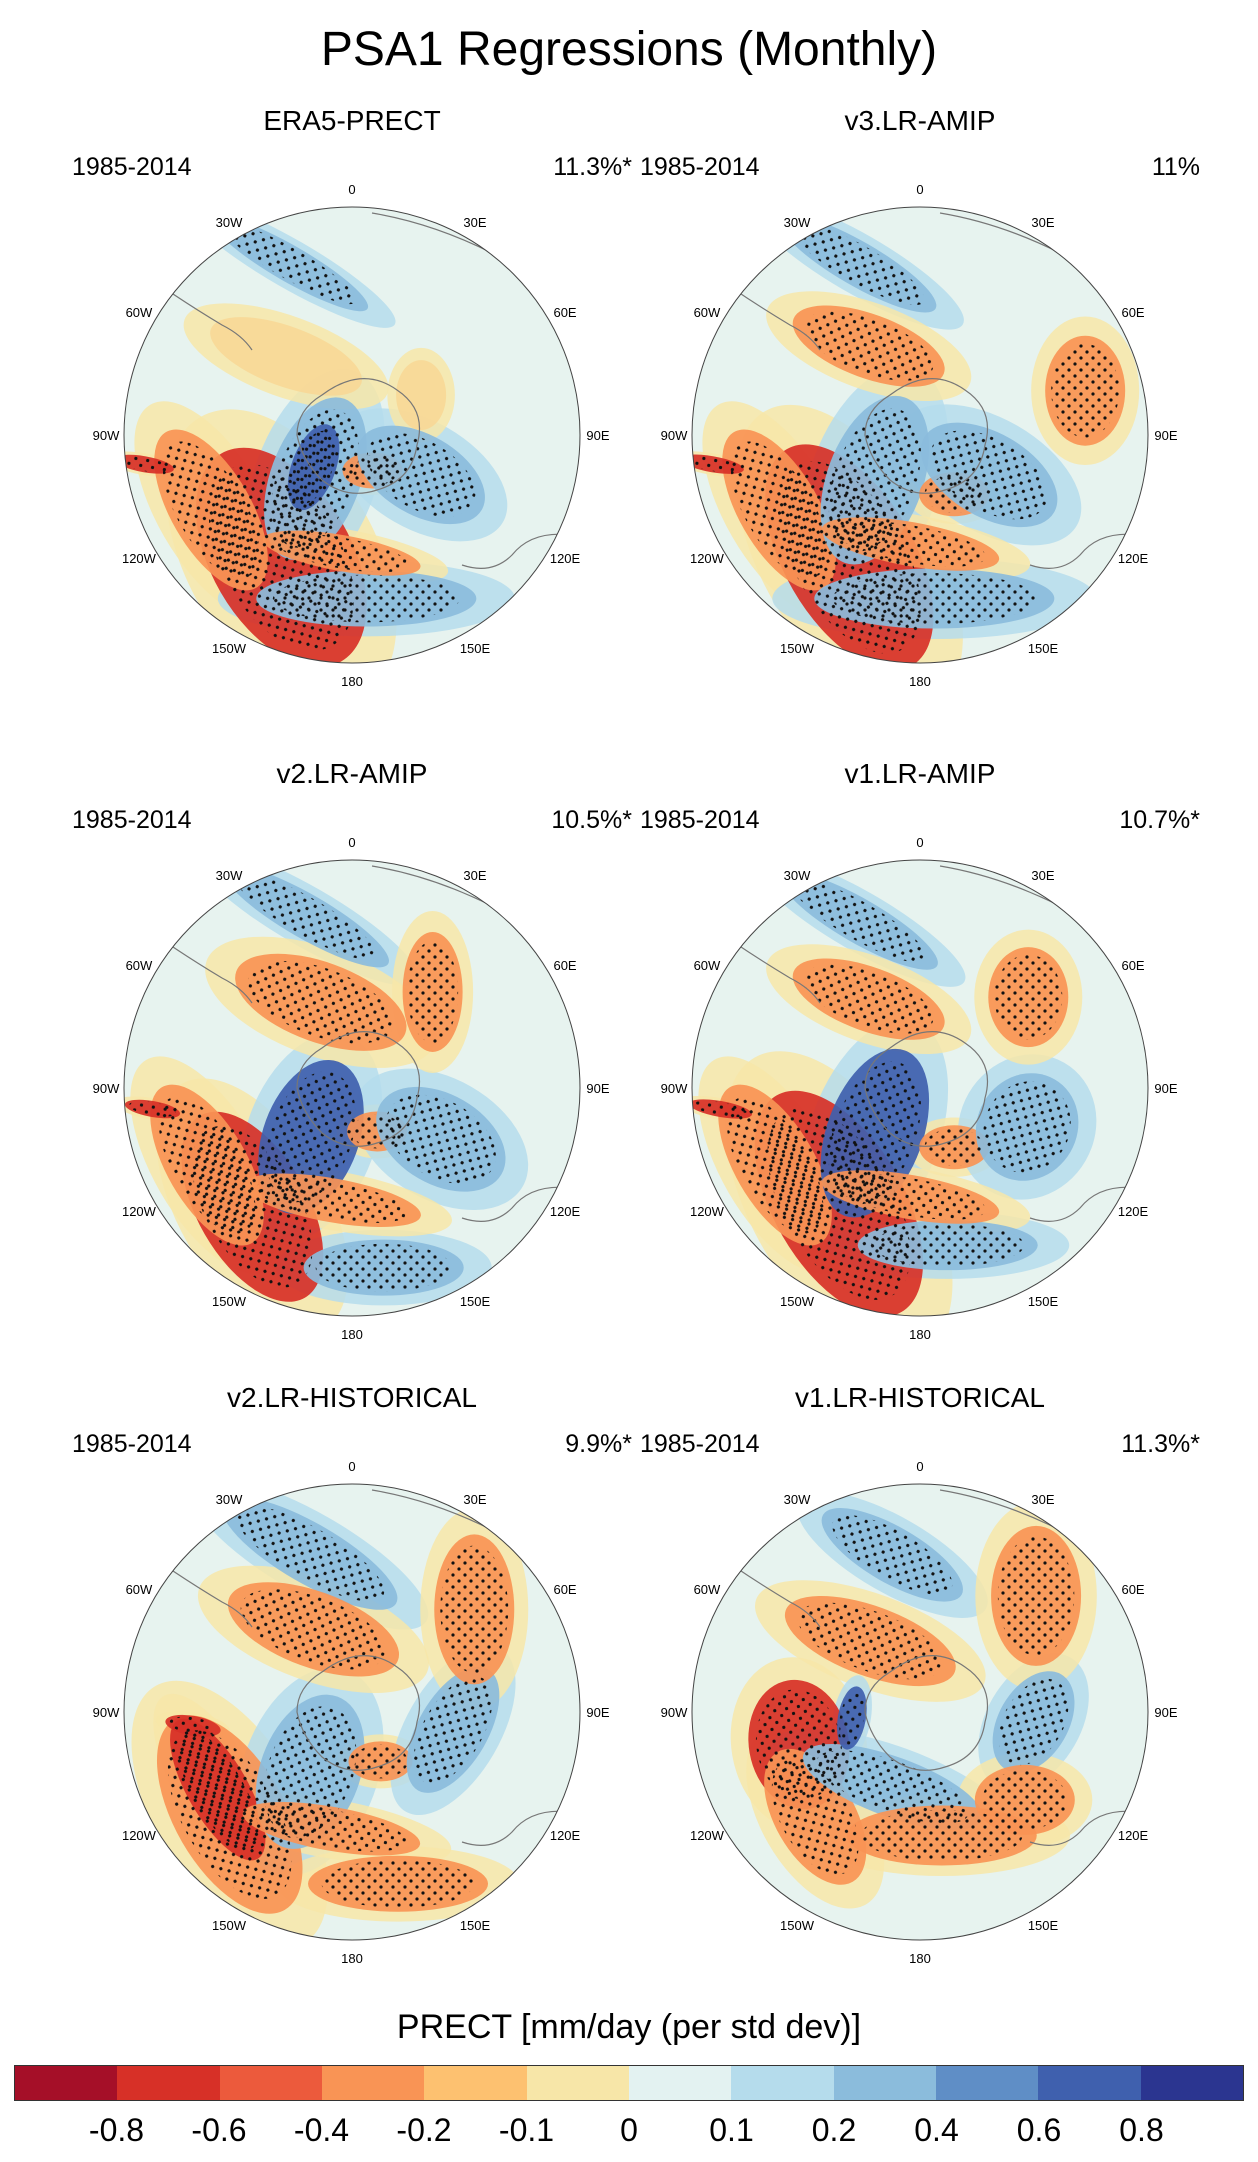  What do you see at coordinates (321, 2130) in the screenshot?
I see `colorbar-tick-label: -0.4` at bounding box center [321, 2130].